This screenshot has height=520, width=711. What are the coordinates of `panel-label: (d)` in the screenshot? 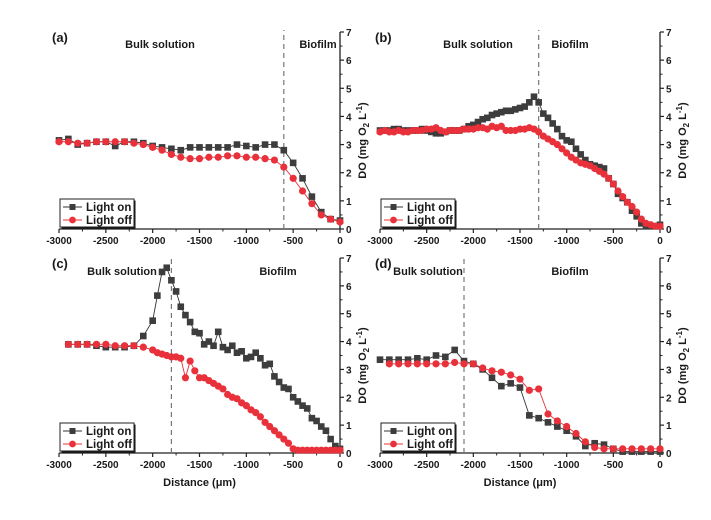 It's located at (383, 263).